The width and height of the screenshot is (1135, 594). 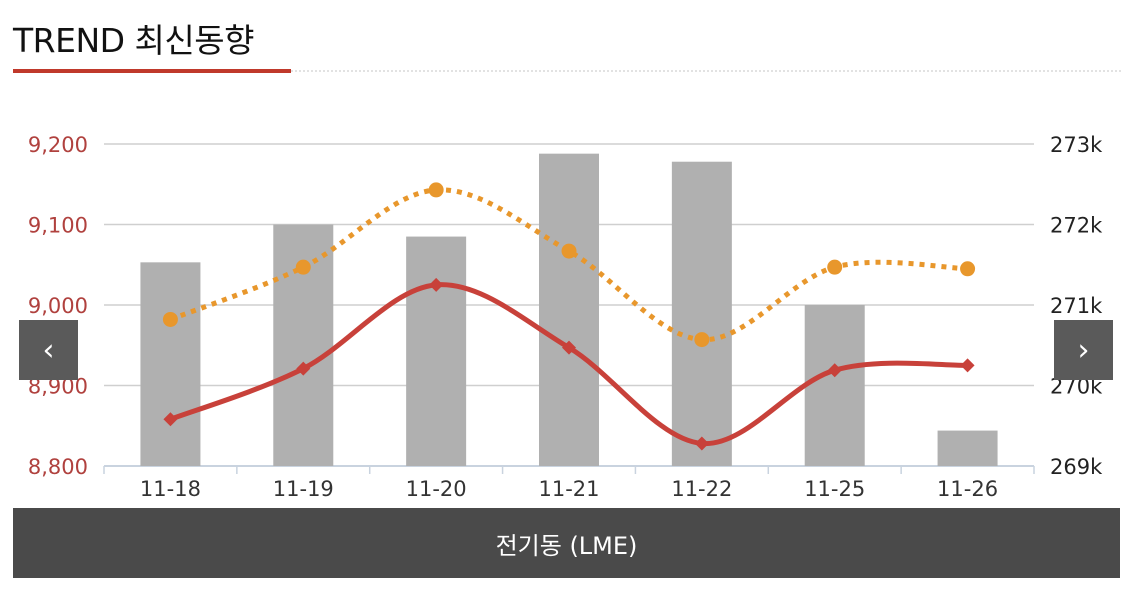 I want to click on footer-label: 전기동 (LME), so click(x=566, y=543).